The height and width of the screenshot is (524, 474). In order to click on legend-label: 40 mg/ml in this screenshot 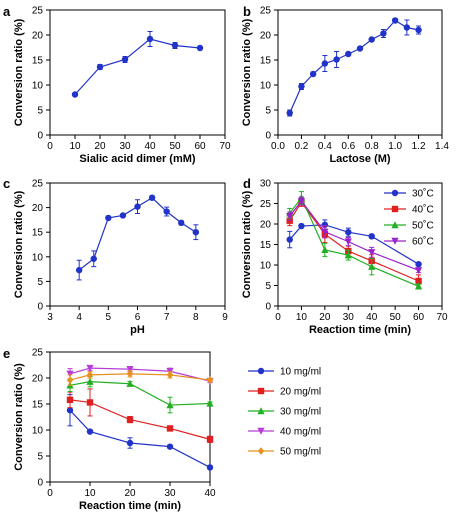, I will do `click(300, 432)`.